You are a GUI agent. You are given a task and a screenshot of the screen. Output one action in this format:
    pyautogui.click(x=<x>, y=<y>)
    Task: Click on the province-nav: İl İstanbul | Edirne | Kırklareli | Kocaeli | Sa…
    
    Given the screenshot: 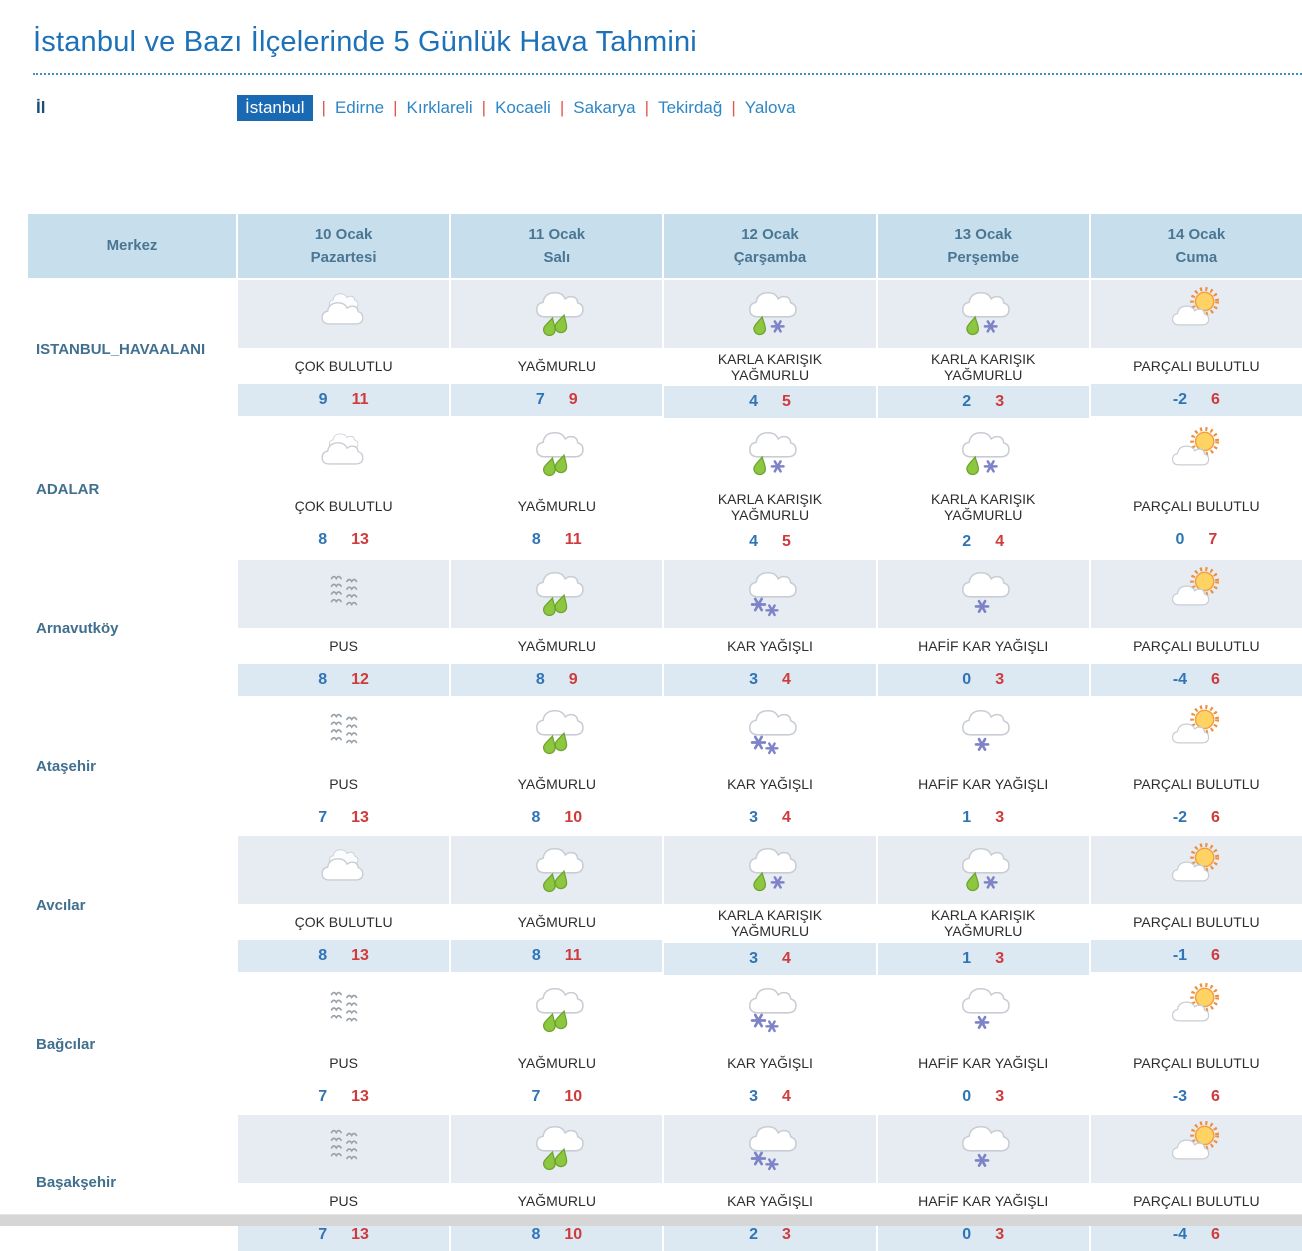 What is the action you would take?
    pyautogui.click(x=669, y=108)
    